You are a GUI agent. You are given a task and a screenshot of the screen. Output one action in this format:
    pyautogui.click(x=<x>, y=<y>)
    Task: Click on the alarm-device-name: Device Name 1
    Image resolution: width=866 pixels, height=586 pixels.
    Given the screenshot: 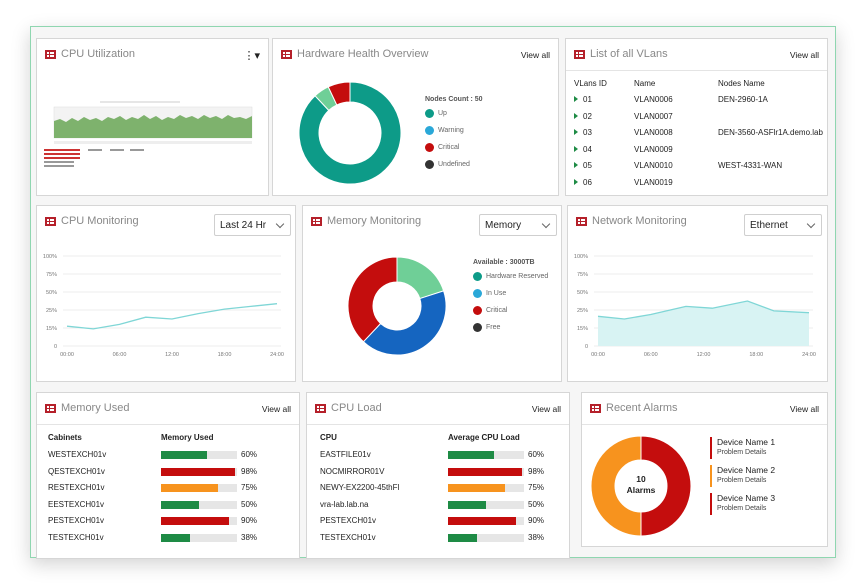 What is the action you would take?
    pyautogui.click(x=746, y=442)
    